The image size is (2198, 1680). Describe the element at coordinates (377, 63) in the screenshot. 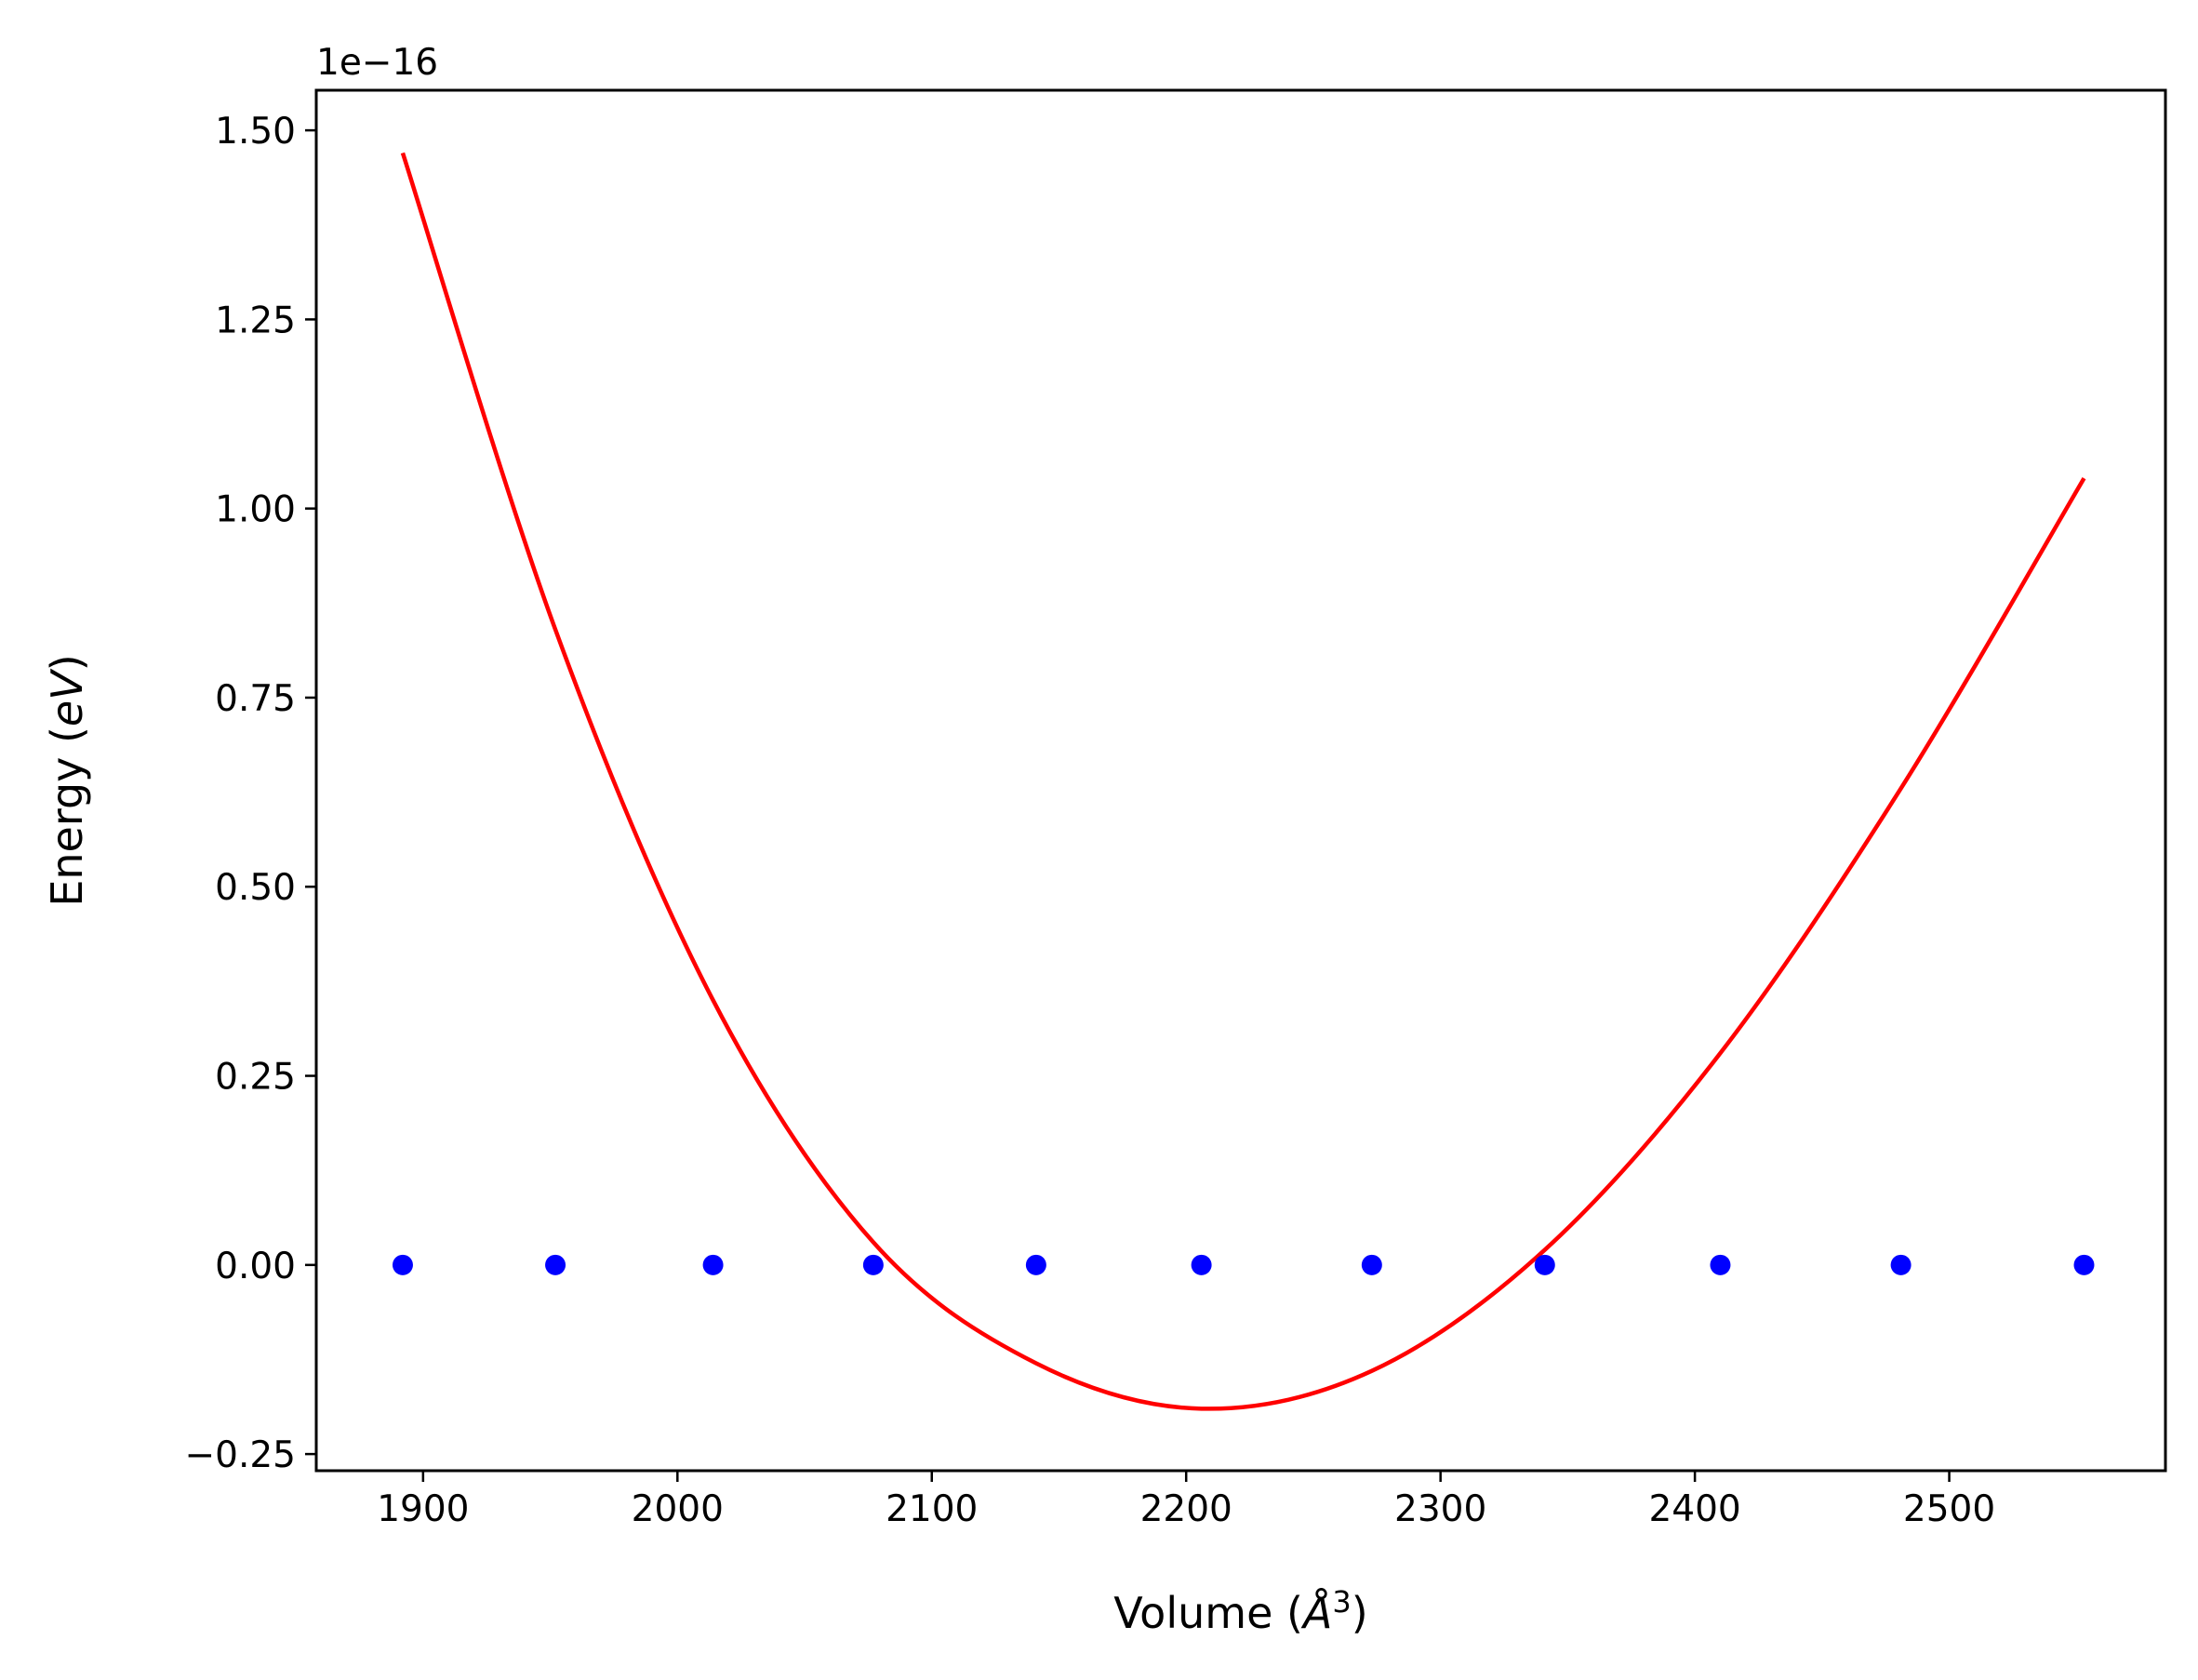

I see `y-offset-label: 1e−16` at that location.